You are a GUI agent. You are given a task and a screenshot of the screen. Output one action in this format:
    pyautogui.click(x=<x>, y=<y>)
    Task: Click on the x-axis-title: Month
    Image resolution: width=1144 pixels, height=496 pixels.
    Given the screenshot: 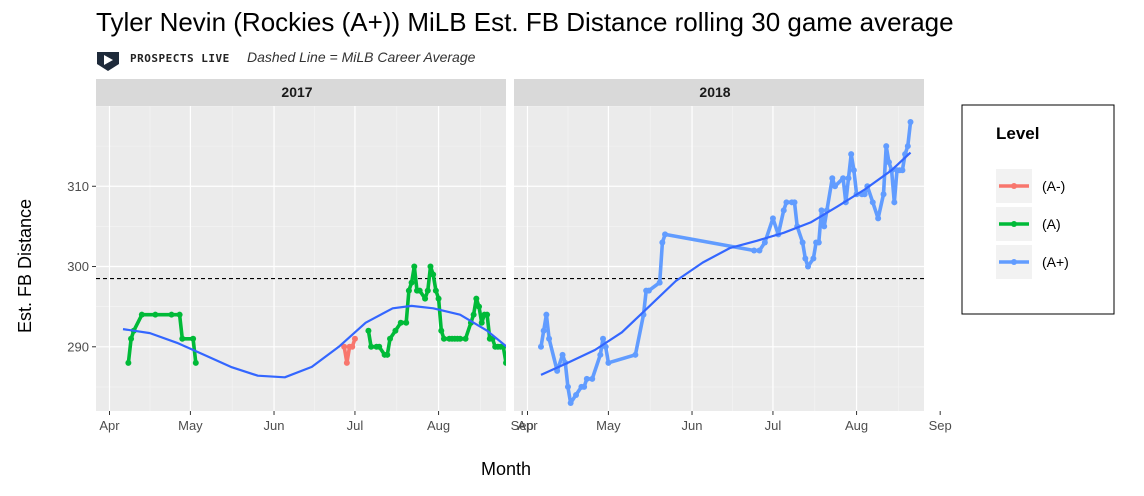 What is the action you would take?
    pyautogui.click(x=506, y=469)
    